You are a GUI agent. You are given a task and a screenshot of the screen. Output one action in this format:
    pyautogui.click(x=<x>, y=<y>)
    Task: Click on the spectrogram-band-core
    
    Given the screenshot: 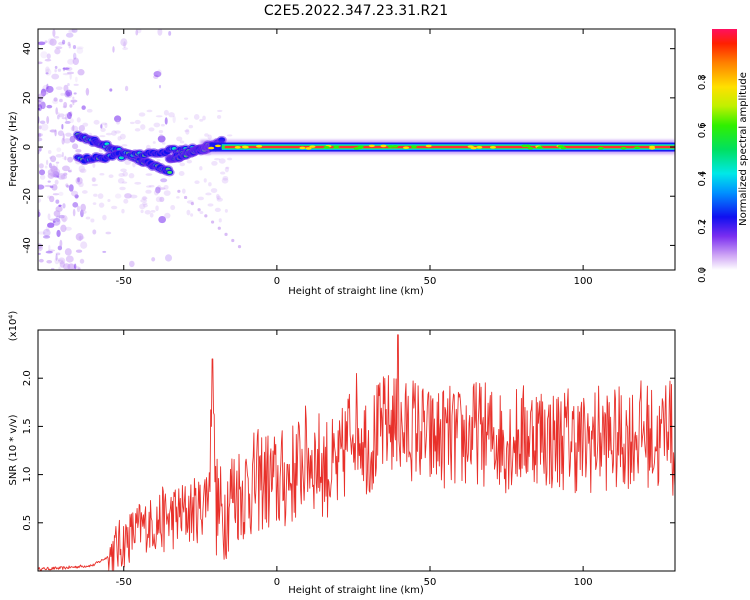 What is the action you would take?
    pyautogui.click(x=449, y=147)
    